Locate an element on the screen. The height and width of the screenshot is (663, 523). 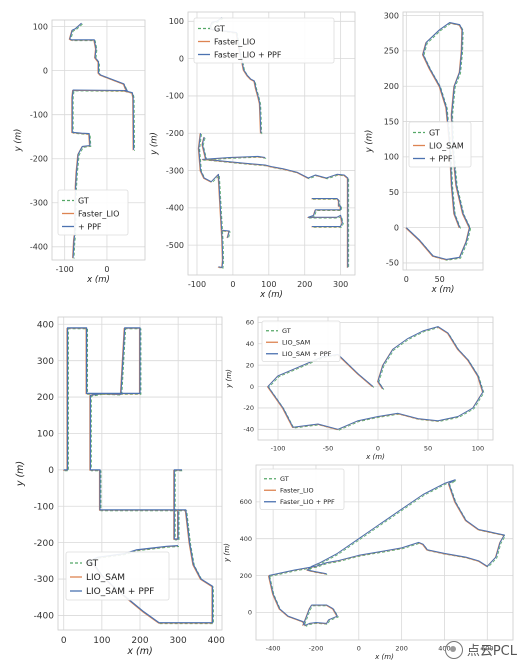
x-tick-label: 400 is located at coordinates (216, 641).